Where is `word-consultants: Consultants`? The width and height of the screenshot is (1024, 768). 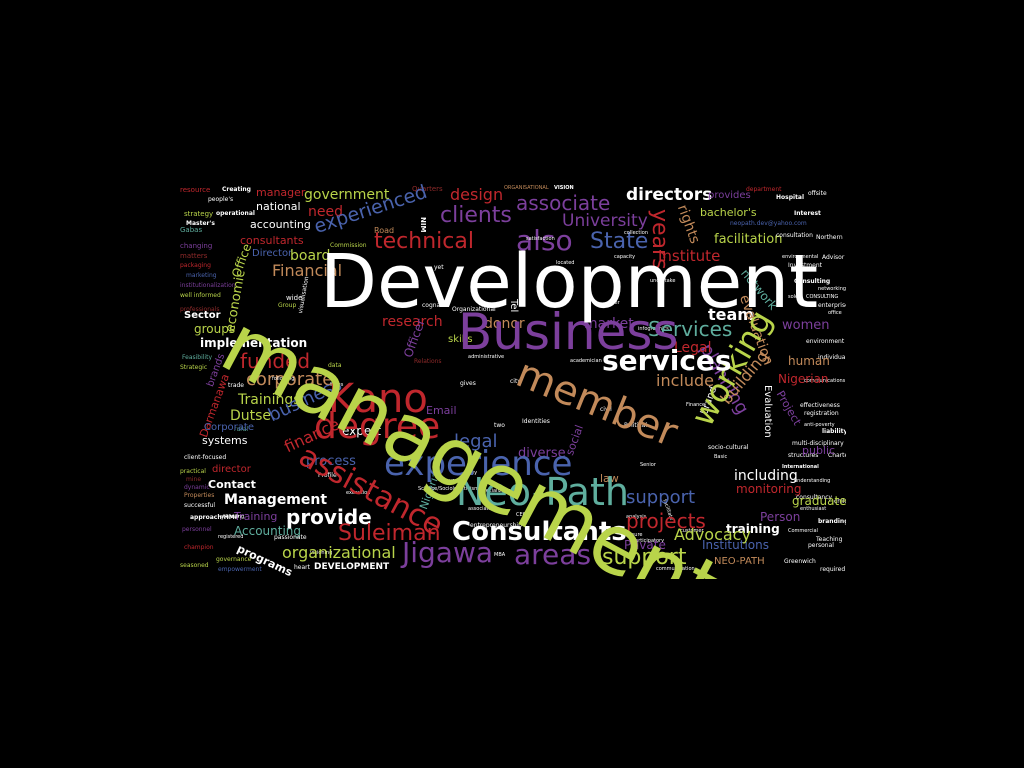 word-consultants: Consultants is located at coordinates (539, 532).